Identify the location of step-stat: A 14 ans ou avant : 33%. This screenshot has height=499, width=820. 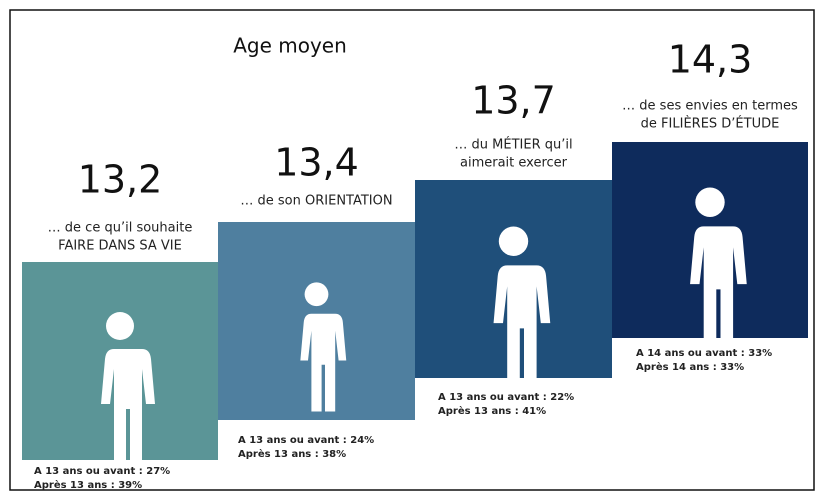
(704, 353).